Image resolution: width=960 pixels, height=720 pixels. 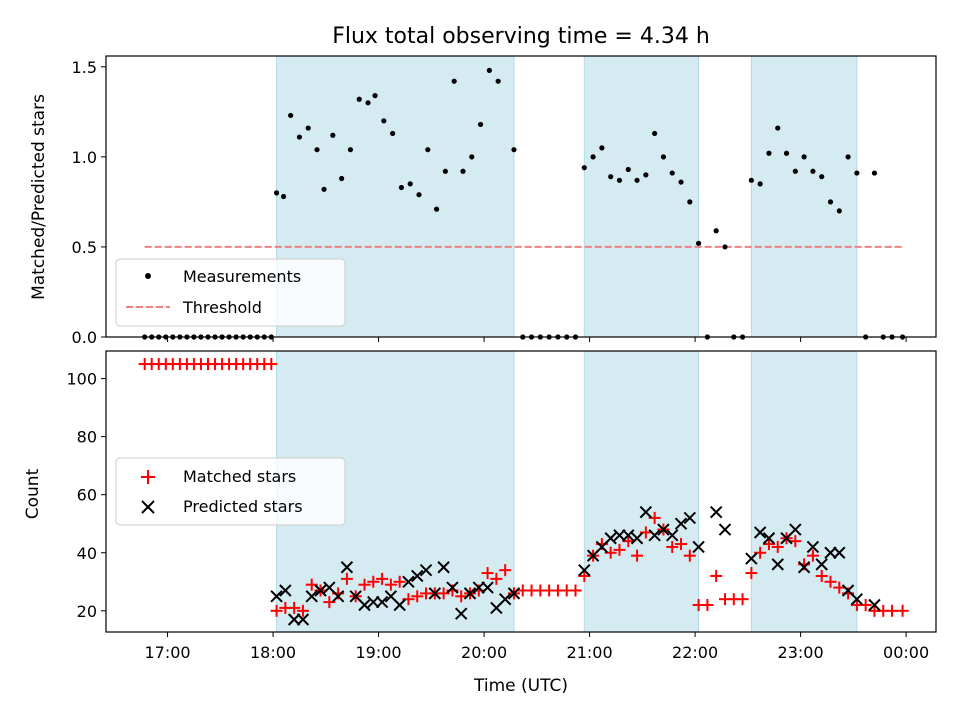 What do you see at coordinates (521, 36) in the screenshot?
I see `chart-title: Flux total observing time = 4.34 h` at bounding box center [521, 36].